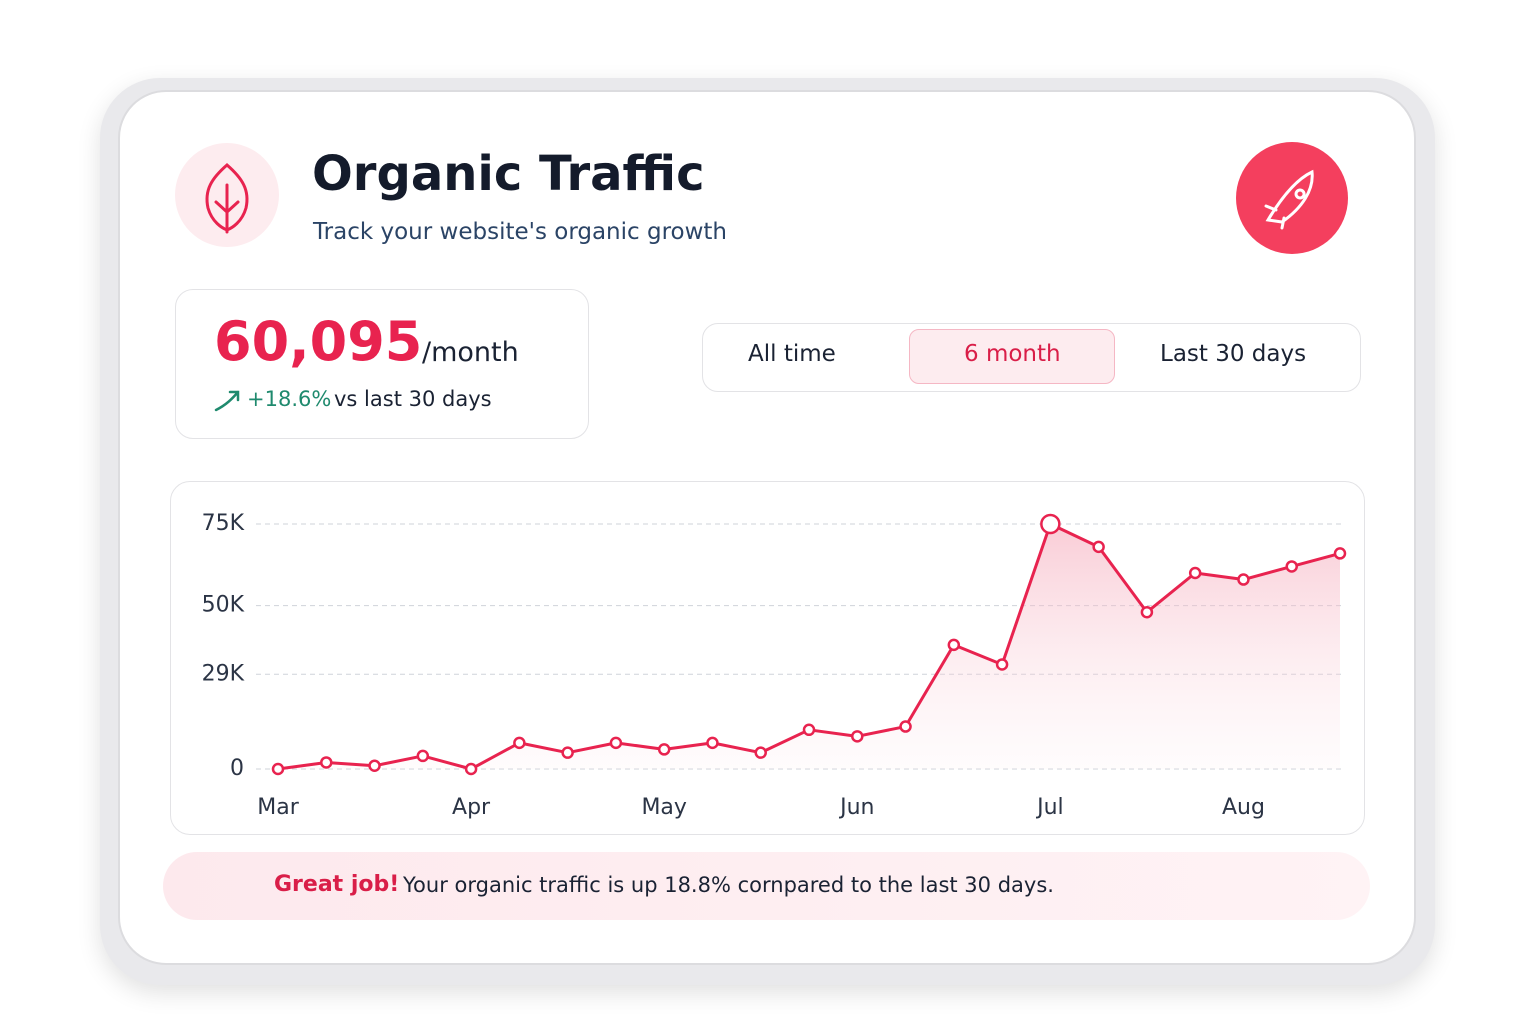 The height and width of the screenshot is (1024, 1536). What do you see at coordinates (227, 401) in the screenshot?
I see `up-arrow` at bounding box center [227, 401].